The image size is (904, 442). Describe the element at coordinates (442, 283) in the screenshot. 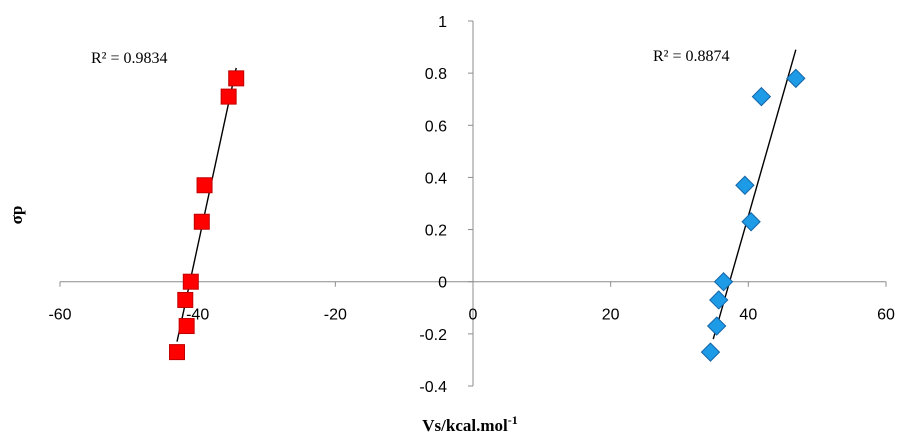

I see `y-tick-label: 0` at that location.